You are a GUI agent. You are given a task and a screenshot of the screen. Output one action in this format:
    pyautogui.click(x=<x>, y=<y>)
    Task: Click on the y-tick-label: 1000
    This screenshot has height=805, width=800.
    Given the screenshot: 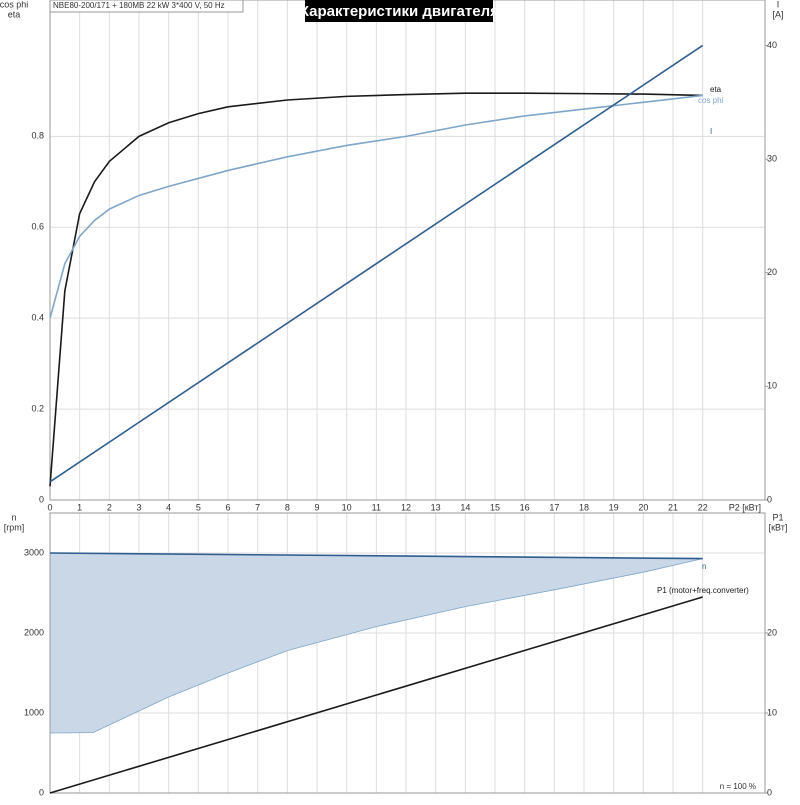 What is the action you would take?
    pyautogui.click(x=34, y=712)
    